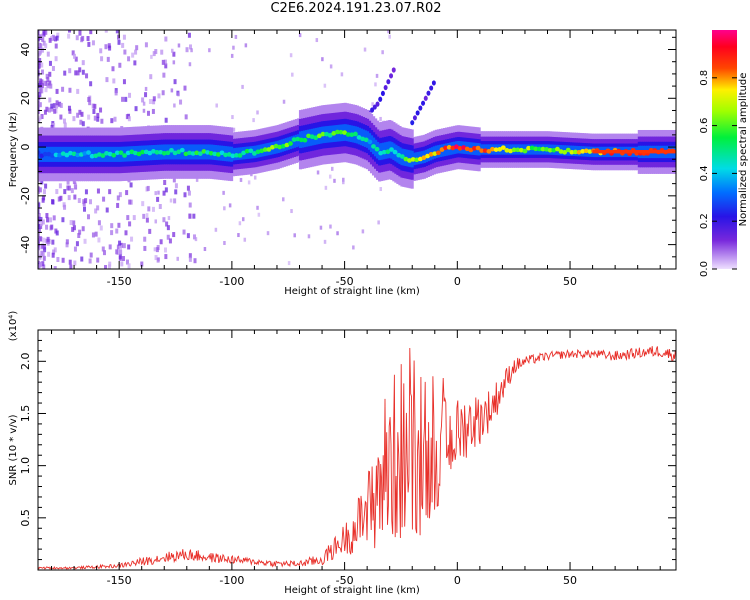 This screenshot has height=600, width=750. I want to click on ridge-halo, so click(444, 150).